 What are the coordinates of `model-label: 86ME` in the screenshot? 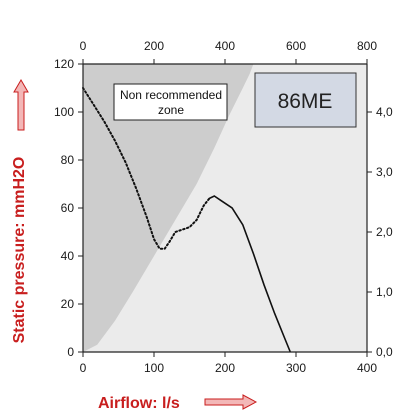 It's located at (305, 101).